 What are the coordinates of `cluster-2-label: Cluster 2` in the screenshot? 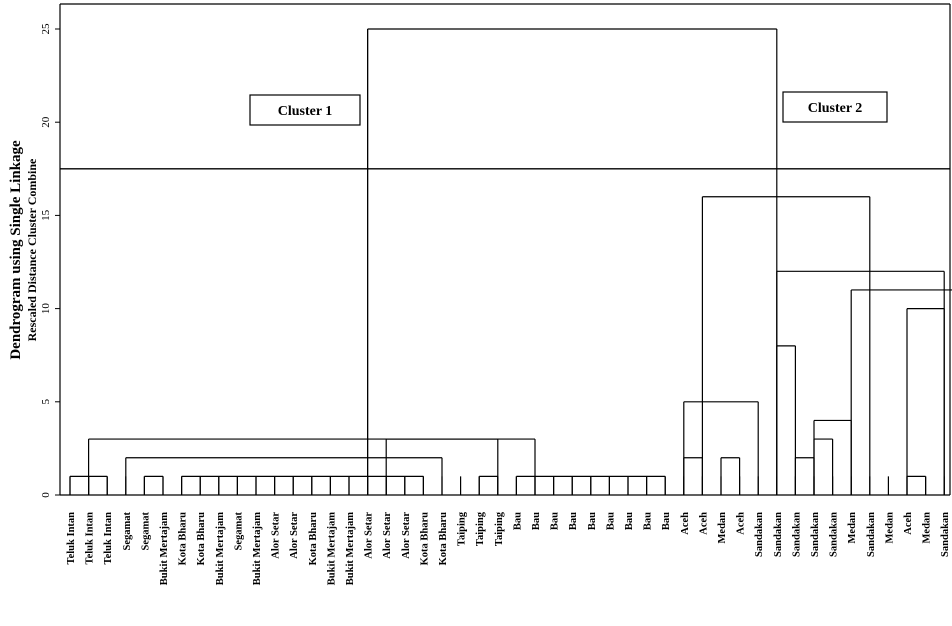 It's located at (835, 108).